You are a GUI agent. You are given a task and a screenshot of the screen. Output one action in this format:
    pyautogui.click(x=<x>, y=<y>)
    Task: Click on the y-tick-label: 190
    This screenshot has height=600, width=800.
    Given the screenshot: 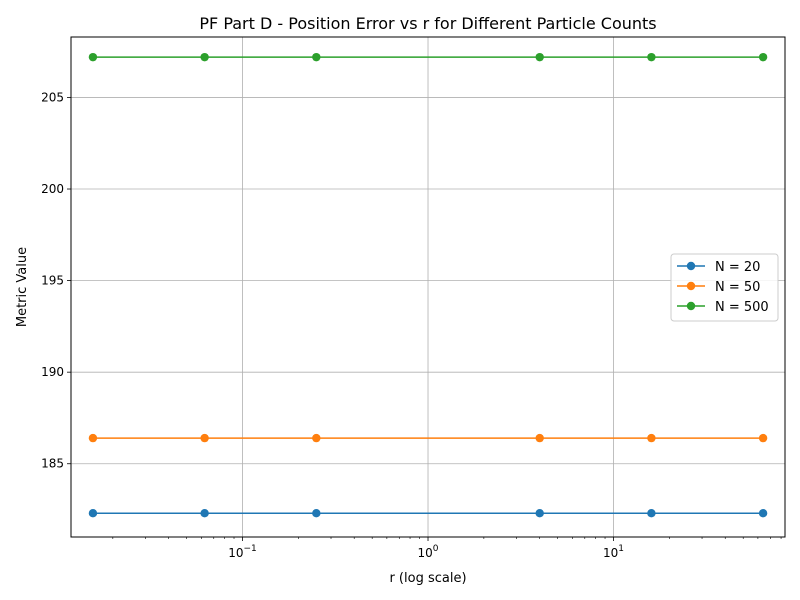 What is the action you would take?
    pyautogui.click(x=52, y=372)
    